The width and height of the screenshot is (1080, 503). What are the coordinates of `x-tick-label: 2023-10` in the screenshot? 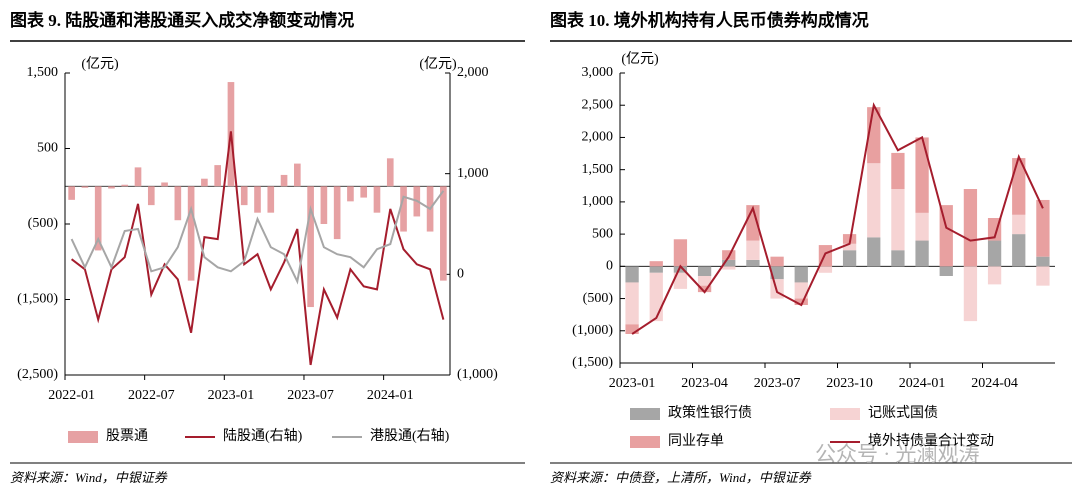 It's located at (849, 383).